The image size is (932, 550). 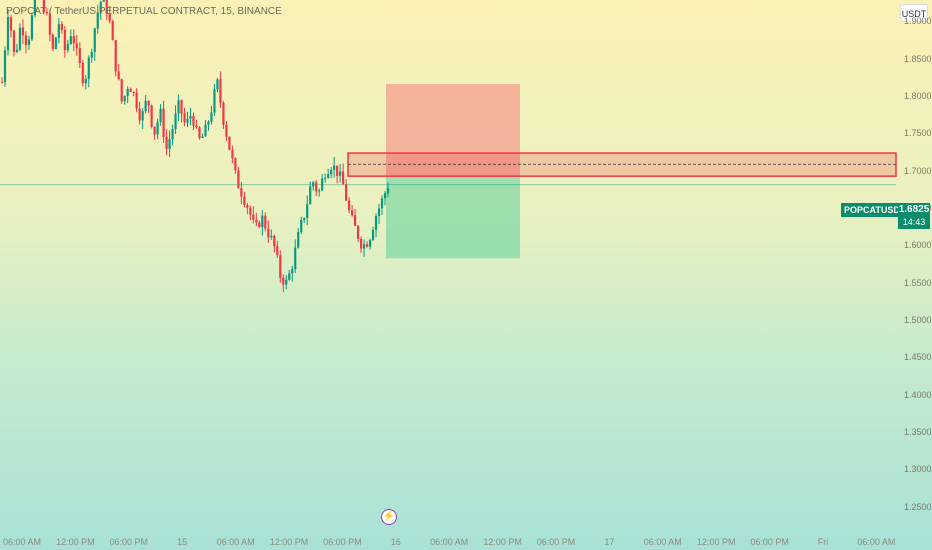 What do you see at coordinates (453, 130) in the screenshot?
I see `stop-loss-zone` at bounding box center [453, 130].